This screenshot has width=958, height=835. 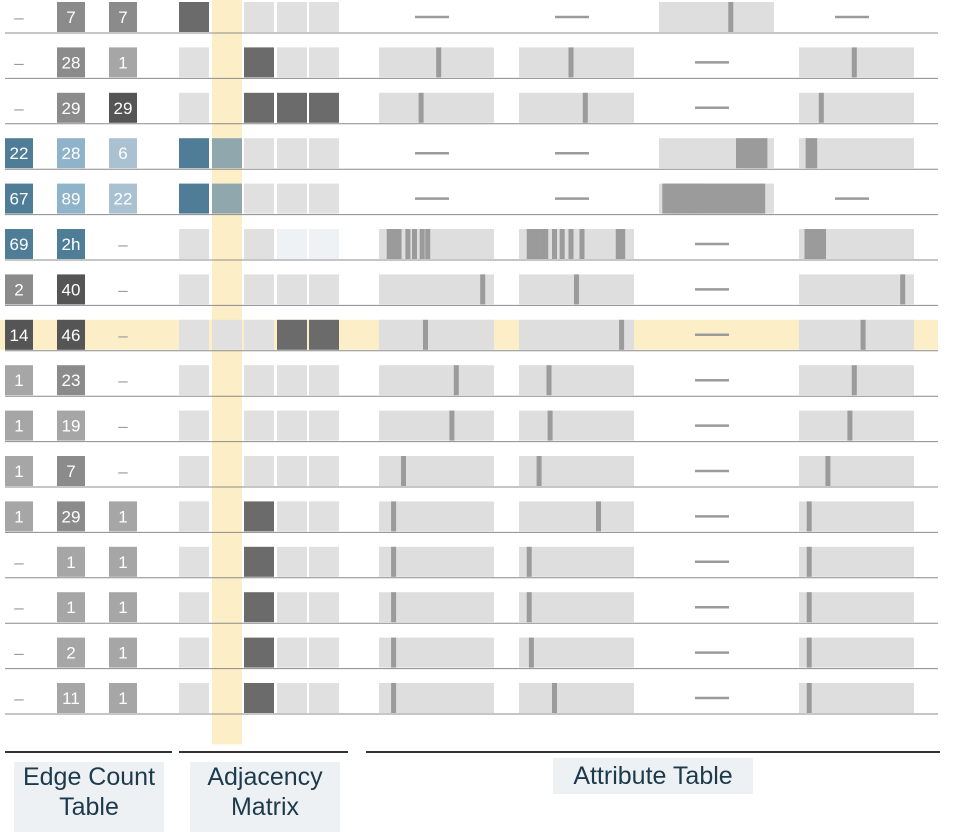 What do you see at coordinates (18, 289) in the screenshot?
I see `edge-count-value: 2` at bounding box center [18, 289].